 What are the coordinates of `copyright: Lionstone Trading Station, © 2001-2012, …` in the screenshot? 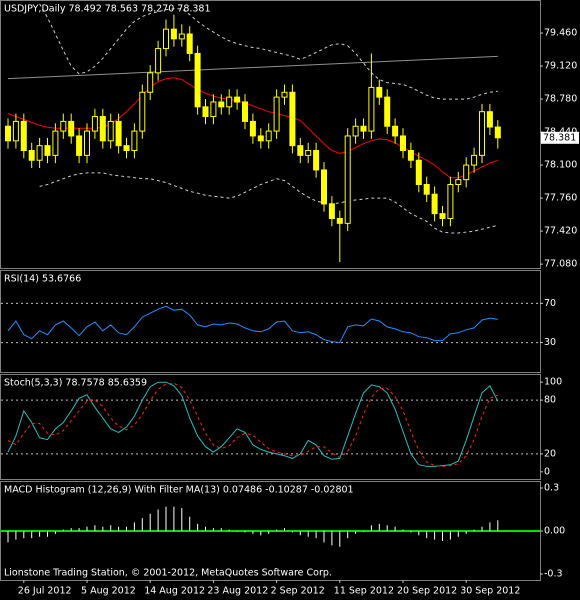 It's located at (168, 573).